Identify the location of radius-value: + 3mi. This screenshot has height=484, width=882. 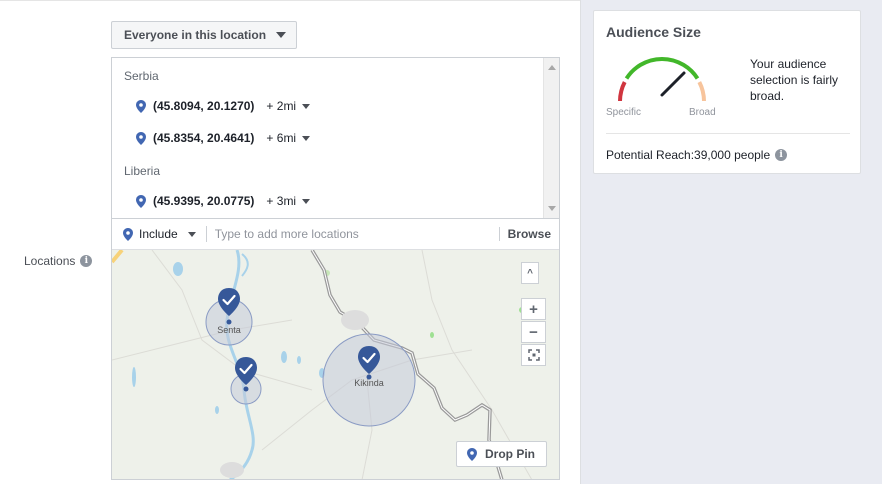
(281, 201).